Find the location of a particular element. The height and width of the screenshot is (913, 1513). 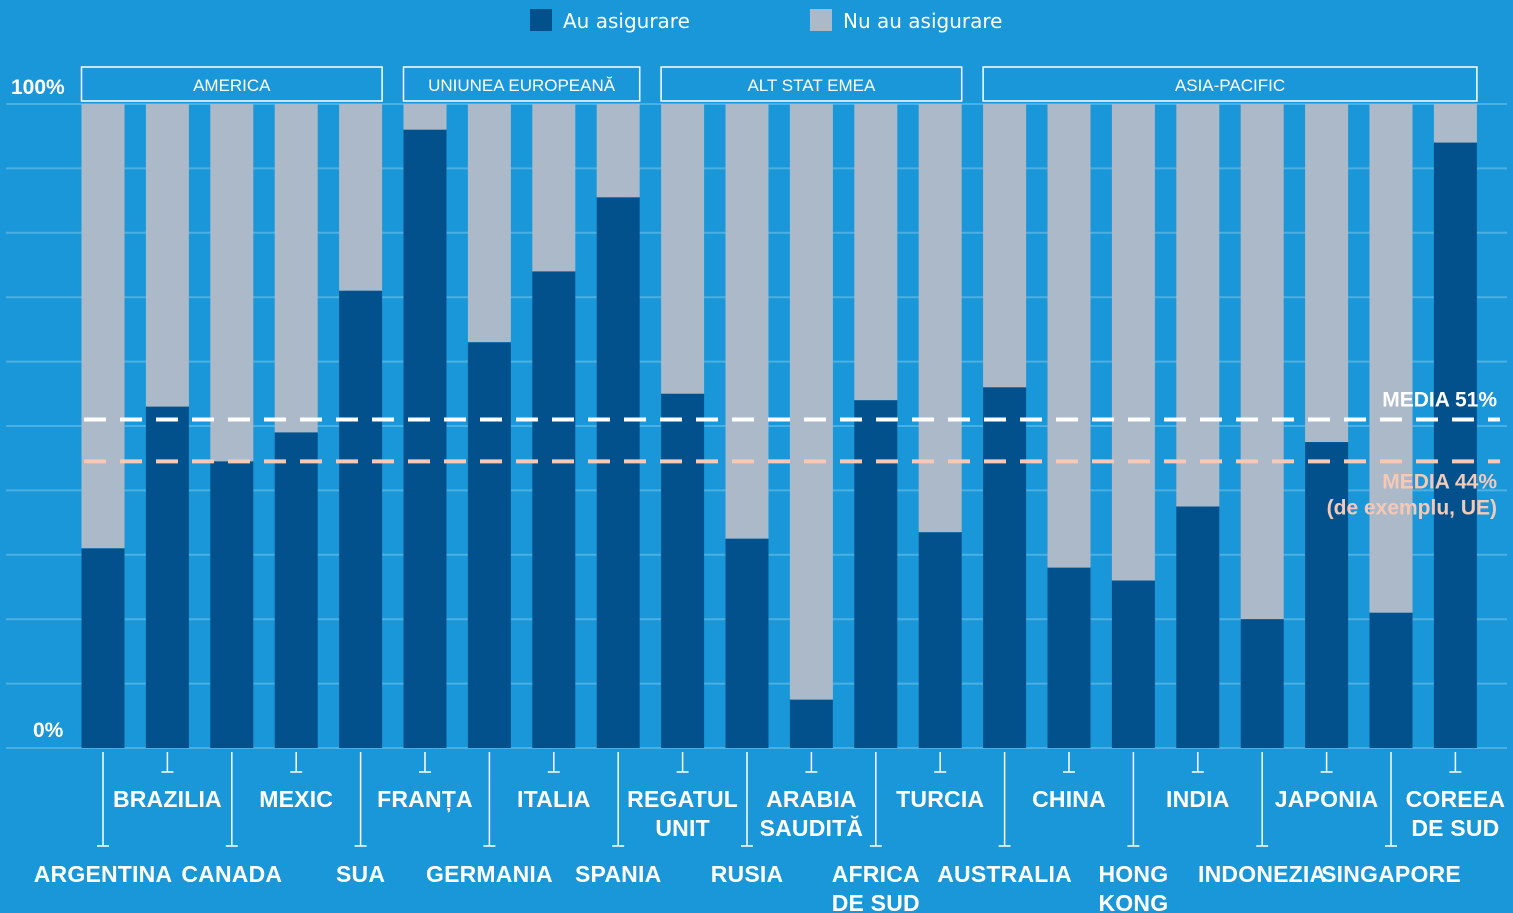

category-label: SAUDITĂ is located at coordinates (812, 827).